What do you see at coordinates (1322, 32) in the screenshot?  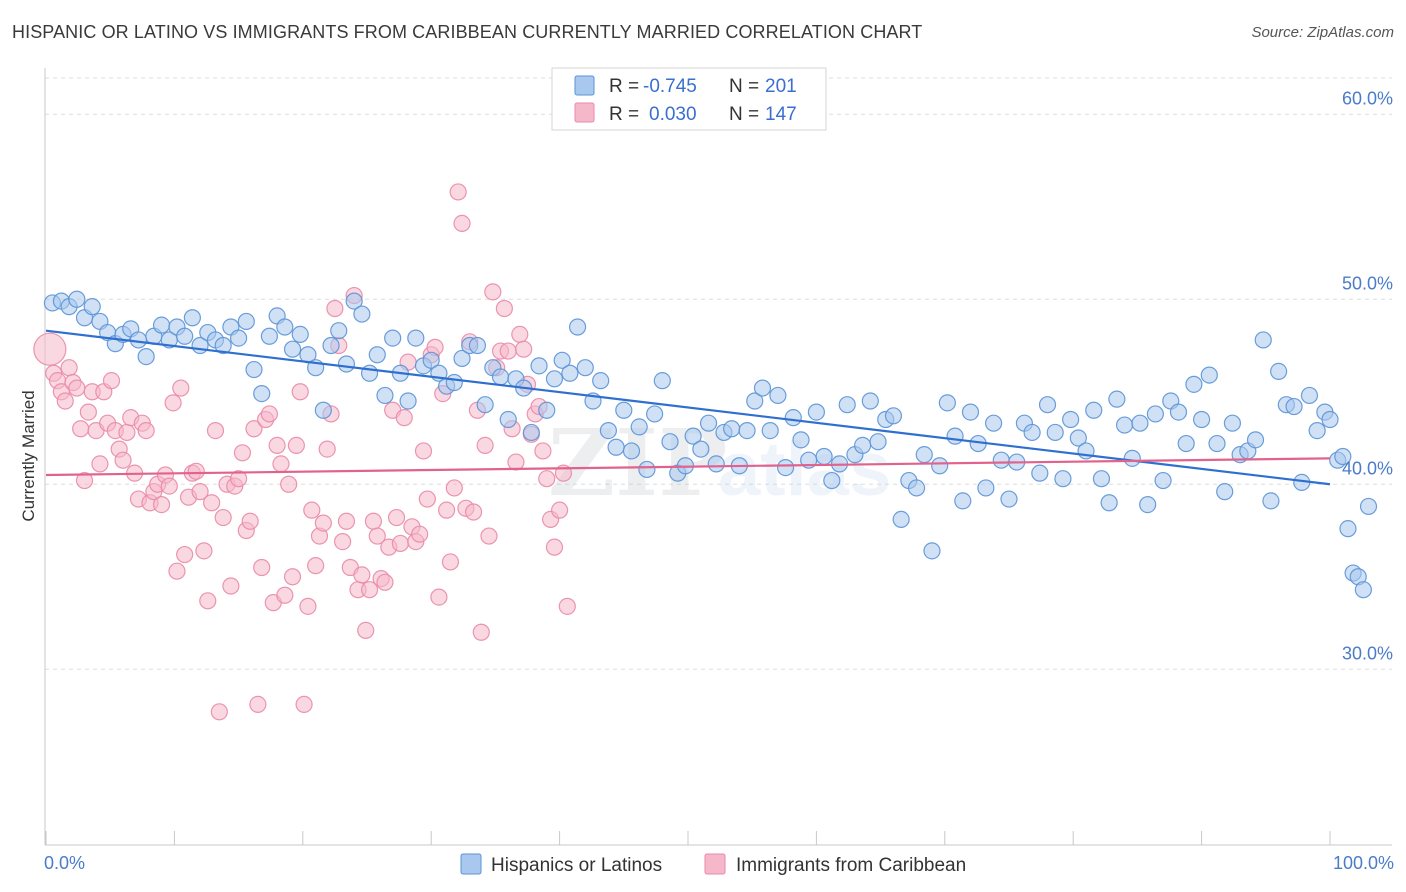 I see `source-label: Source: ZipAtlas.com` at bounding box center [1322, 32].